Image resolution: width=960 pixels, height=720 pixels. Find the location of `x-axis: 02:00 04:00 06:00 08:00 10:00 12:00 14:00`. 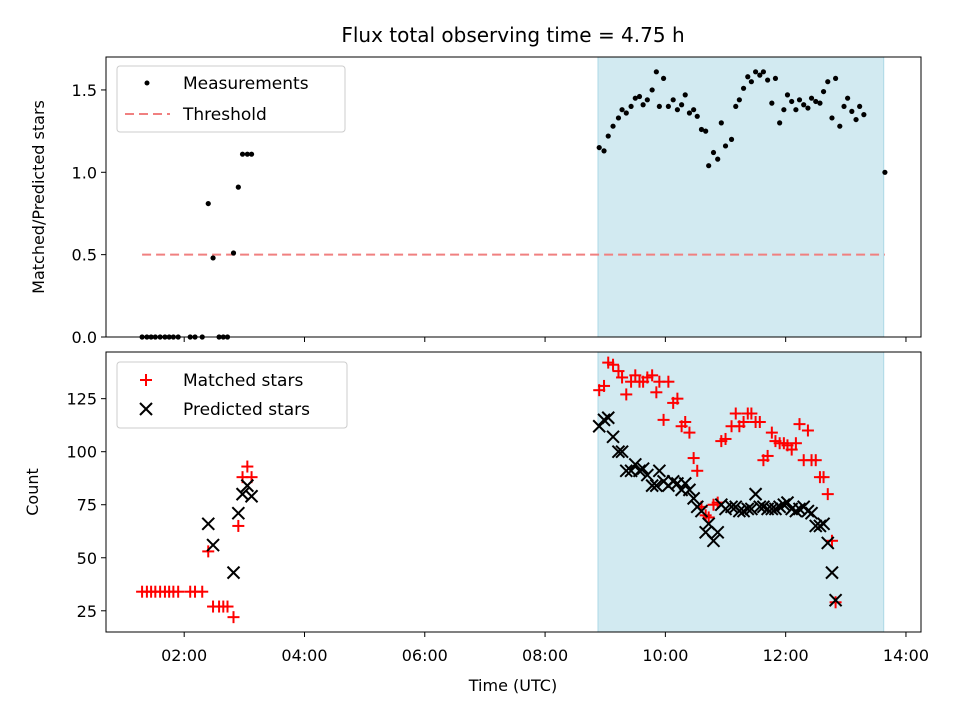

x-axis: 02:00 04:00 06:00 08:00 10:00 12:00 14:00 is located at coordinates (545, 648).